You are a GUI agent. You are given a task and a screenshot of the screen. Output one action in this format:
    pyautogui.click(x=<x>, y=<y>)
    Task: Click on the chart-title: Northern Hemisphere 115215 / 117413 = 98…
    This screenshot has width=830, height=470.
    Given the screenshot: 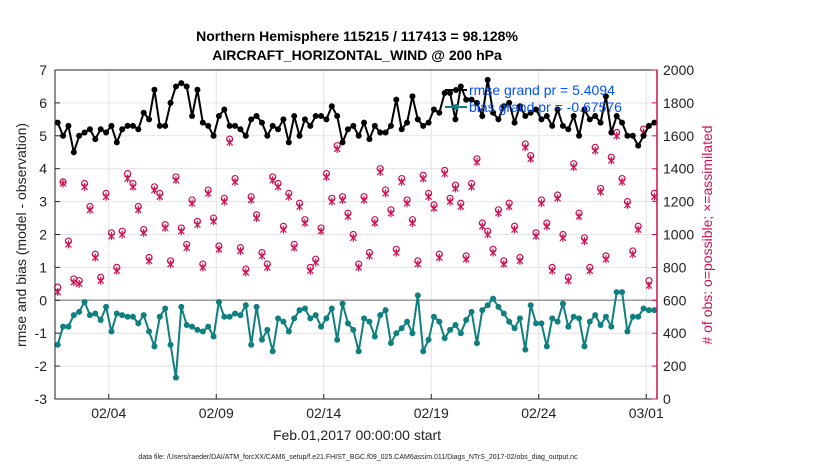 What is the action you would take?
    pyautogui.click(x=357, y=36)
    